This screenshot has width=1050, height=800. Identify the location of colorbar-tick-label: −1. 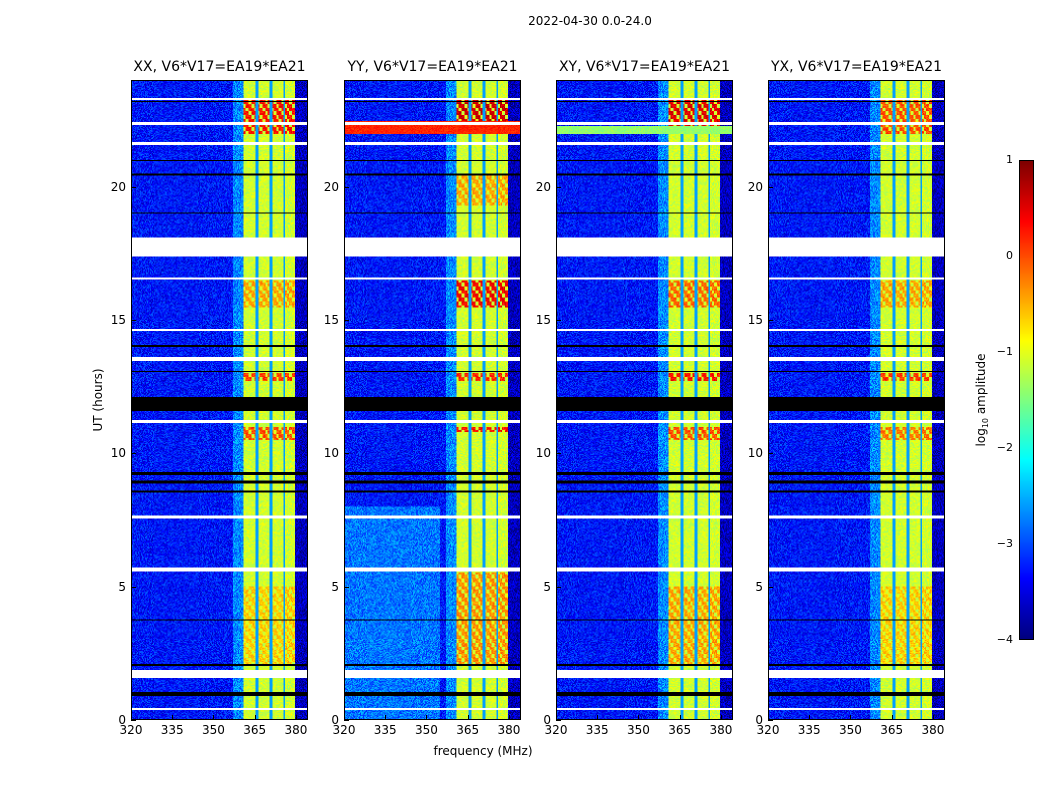
(1004, 351).